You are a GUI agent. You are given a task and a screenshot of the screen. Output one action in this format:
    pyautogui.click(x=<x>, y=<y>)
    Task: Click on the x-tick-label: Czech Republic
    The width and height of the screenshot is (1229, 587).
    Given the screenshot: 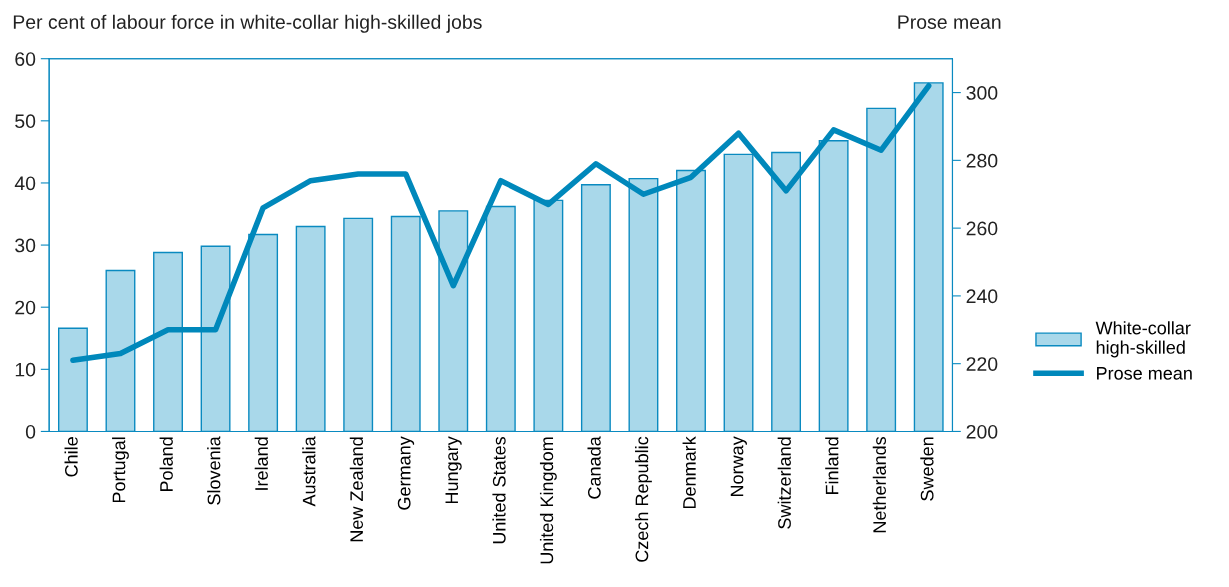 What is the action you would take?
    pyautogui.click(x=643, y=499)
    